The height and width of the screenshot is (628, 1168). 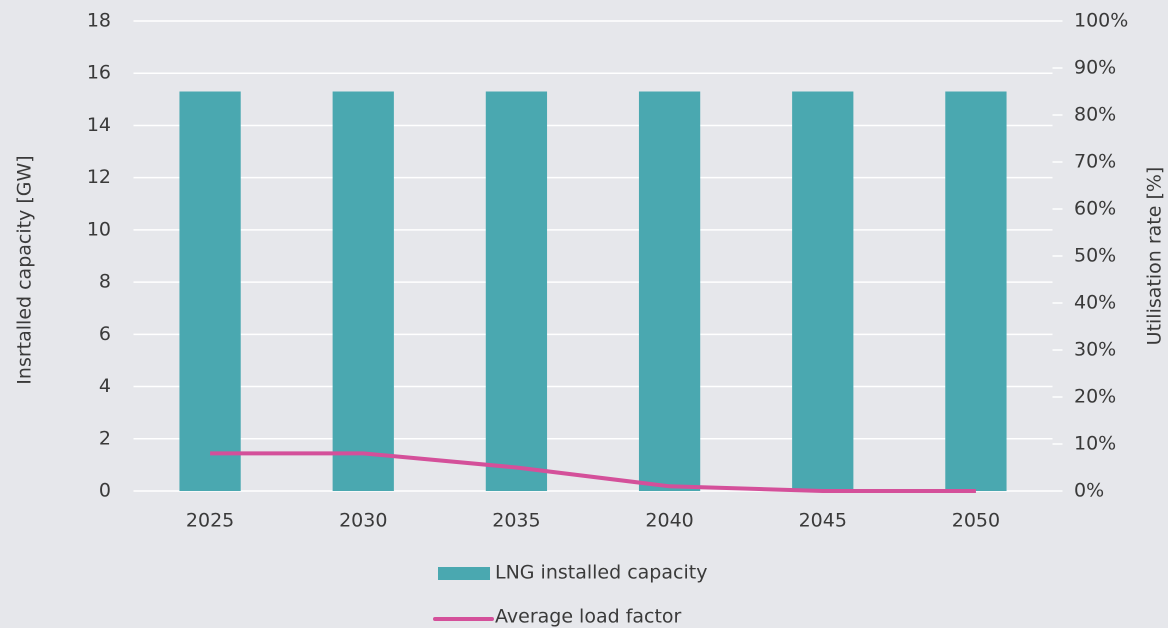 I want to click on y-tick-label: 2, so click(x=105, y=438).